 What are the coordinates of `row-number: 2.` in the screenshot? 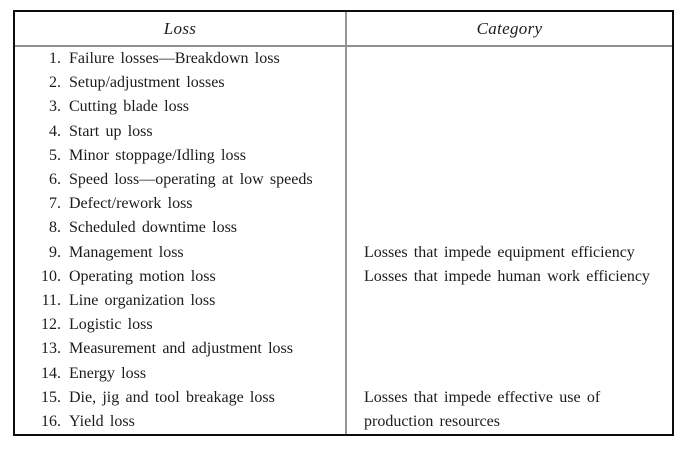 It's located at (55, 83).